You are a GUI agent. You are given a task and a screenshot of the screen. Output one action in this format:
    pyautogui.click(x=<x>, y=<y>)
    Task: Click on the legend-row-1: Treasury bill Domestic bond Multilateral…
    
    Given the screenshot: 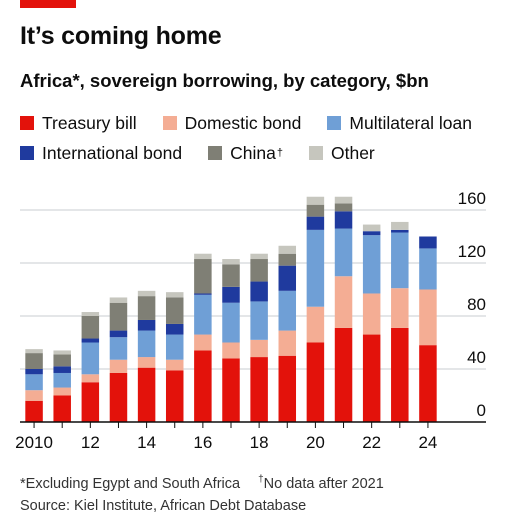 What is the action you would take?
    pyautogui.click(x=265, y=123)
    